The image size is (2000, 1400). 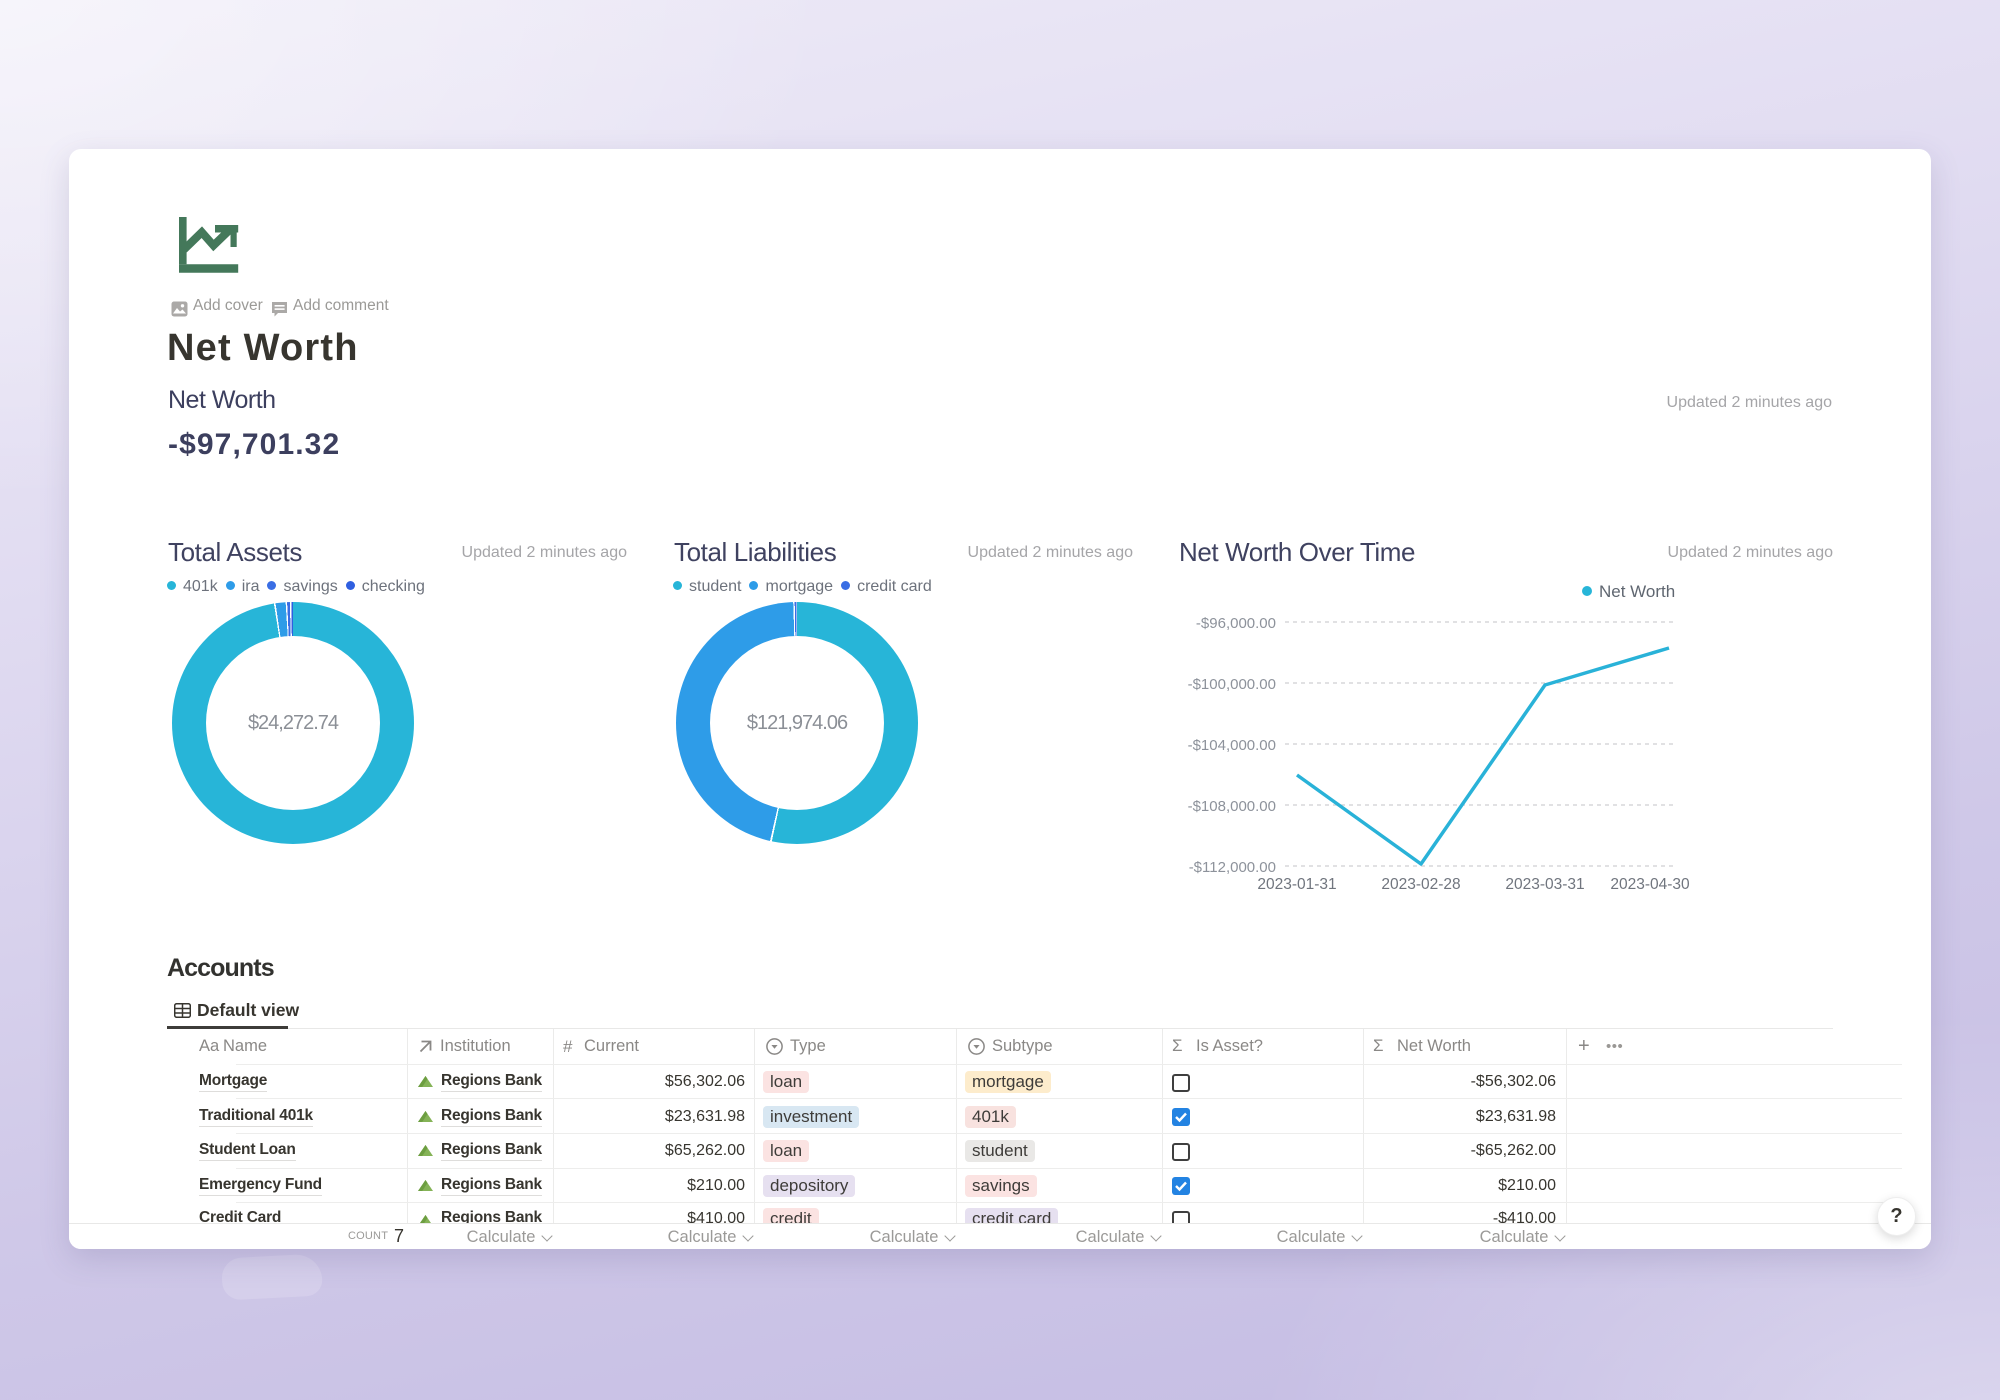 I want to click on svg-text: -$100,000.00, so click(x=1232, y=684).